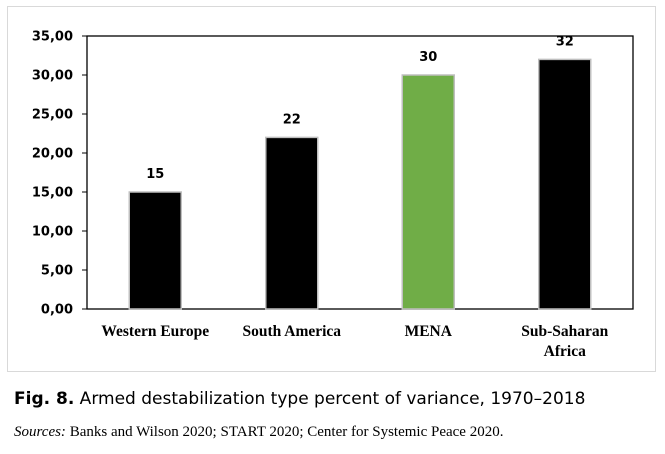 The height and width of the screenshot is (454, 665). What do you see at coordinates (291, 331) in the screenshot?
I see `x-tick-label: South America` at bounding box center [291, 331].